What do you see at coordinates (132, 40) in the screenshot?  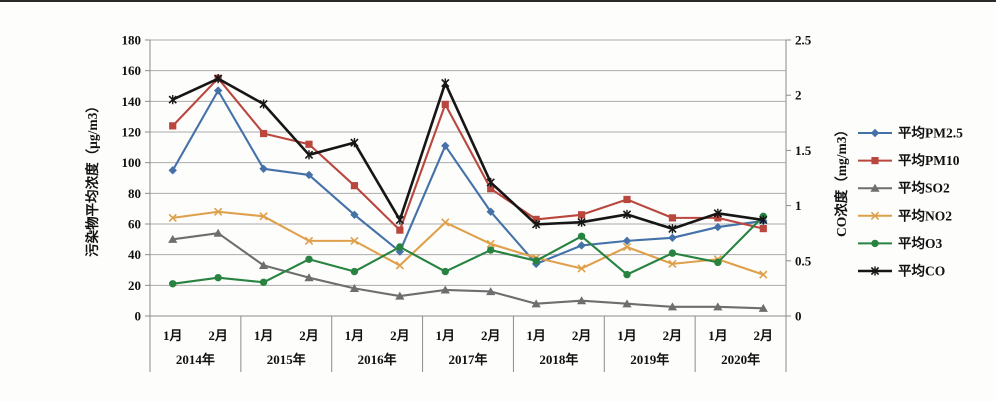 I see `left-axis-tick-label: 180` at bounding box center [132, 40].